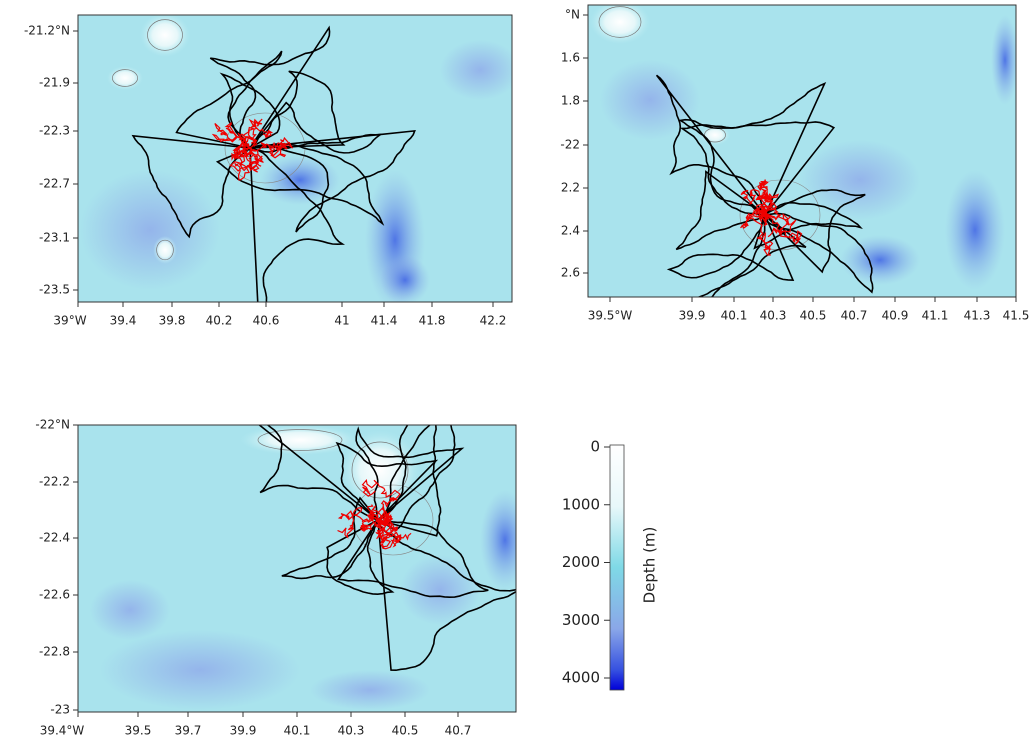 Image resolution: width=1034 pixels, height=748 pixels. What do you see at coordinates (595, 447) in the screenshot?
I see `colorbar-tick-label: 0` at bounding box center [595, 447].